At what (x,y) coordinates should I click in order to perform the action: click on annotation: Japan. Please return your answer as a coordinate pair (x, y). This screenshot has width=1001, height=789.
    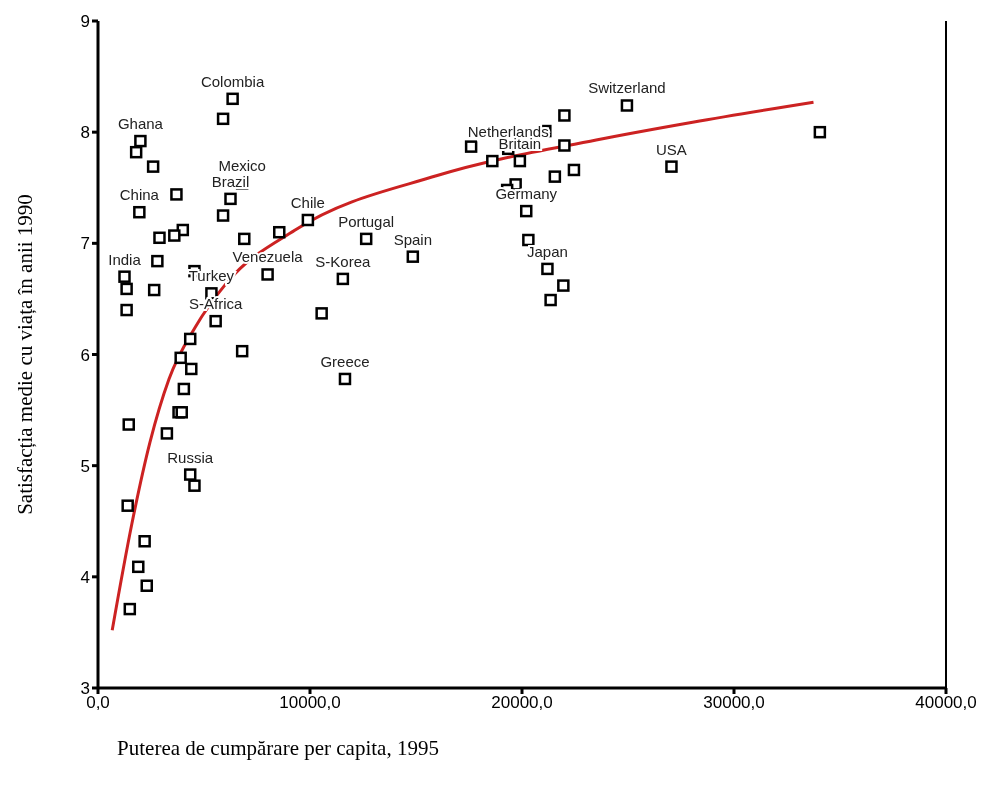
    Looking at the image, I should click on (547, 251).